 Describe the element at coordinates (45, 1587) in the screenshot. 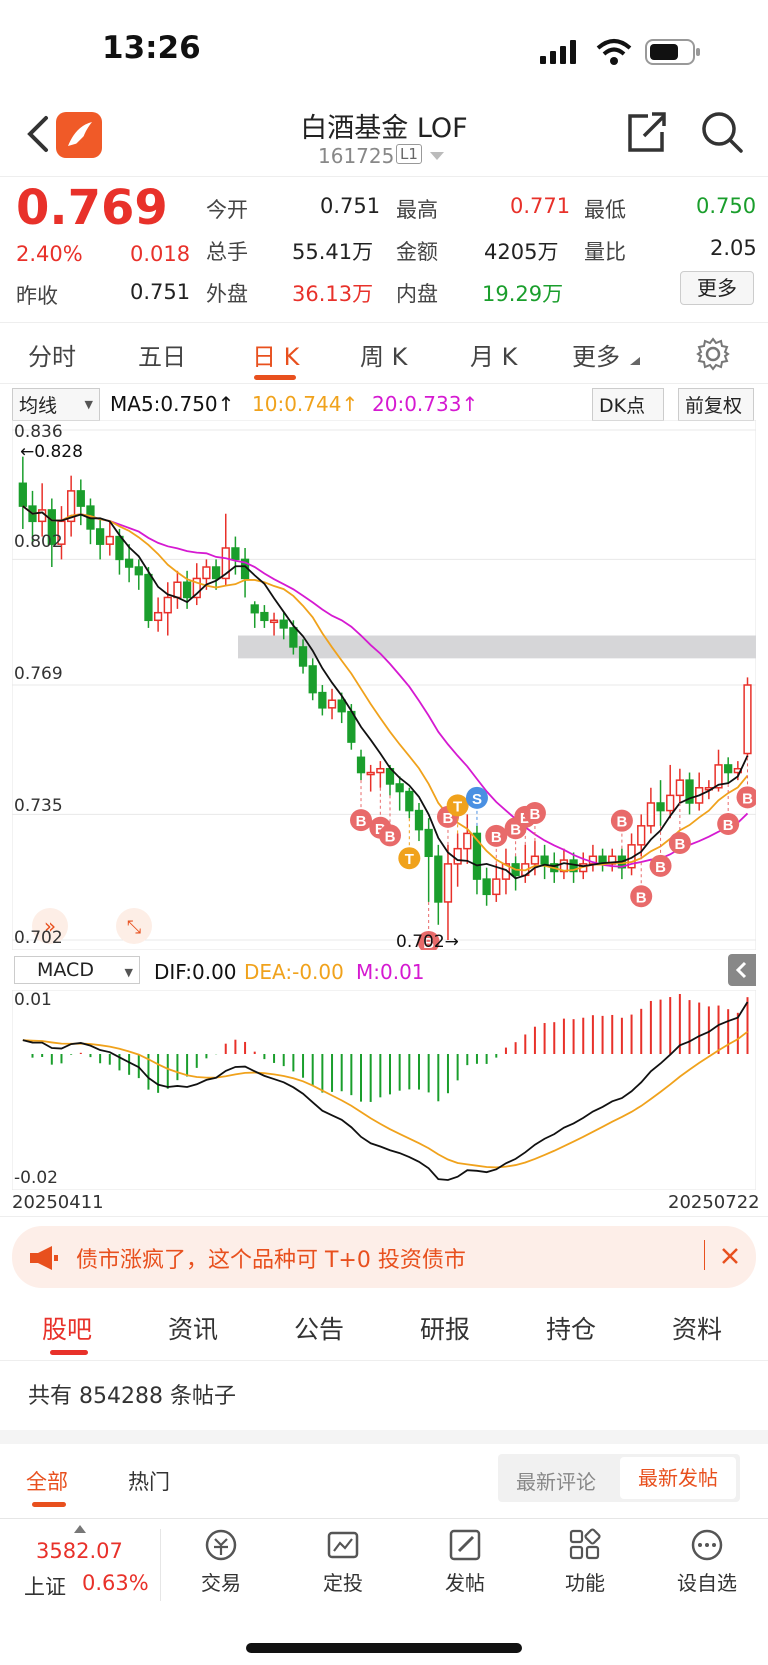

I see `index-name: 上证` at that location.